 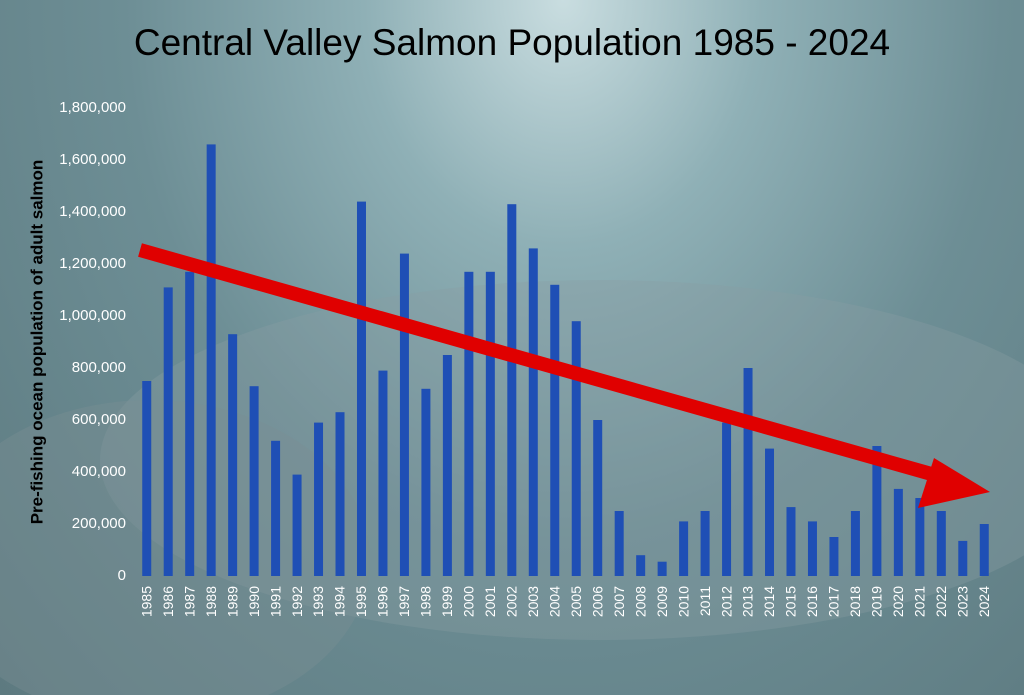 I want to click on x-tick-label: 2009, so click(x=662, y=601).